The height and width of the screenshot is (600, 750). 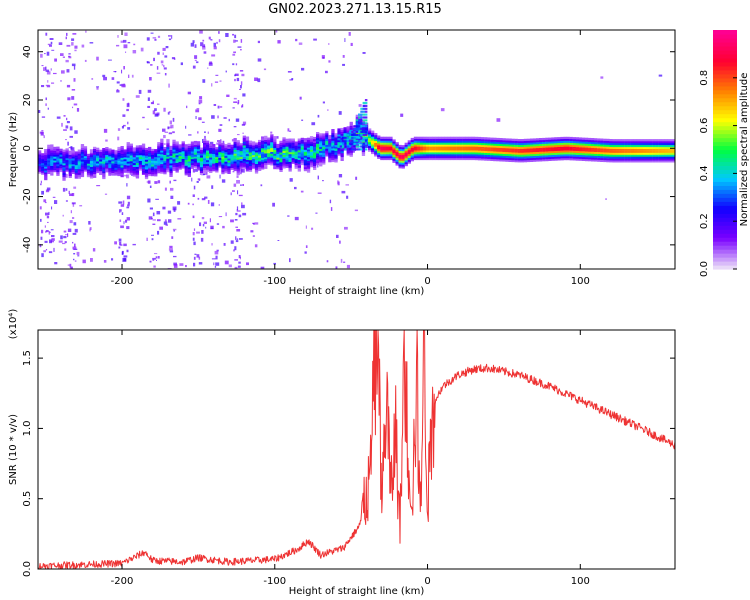 I want to click on y-axis-label: SNR (10 * v/v), so click(x=13, y=449).